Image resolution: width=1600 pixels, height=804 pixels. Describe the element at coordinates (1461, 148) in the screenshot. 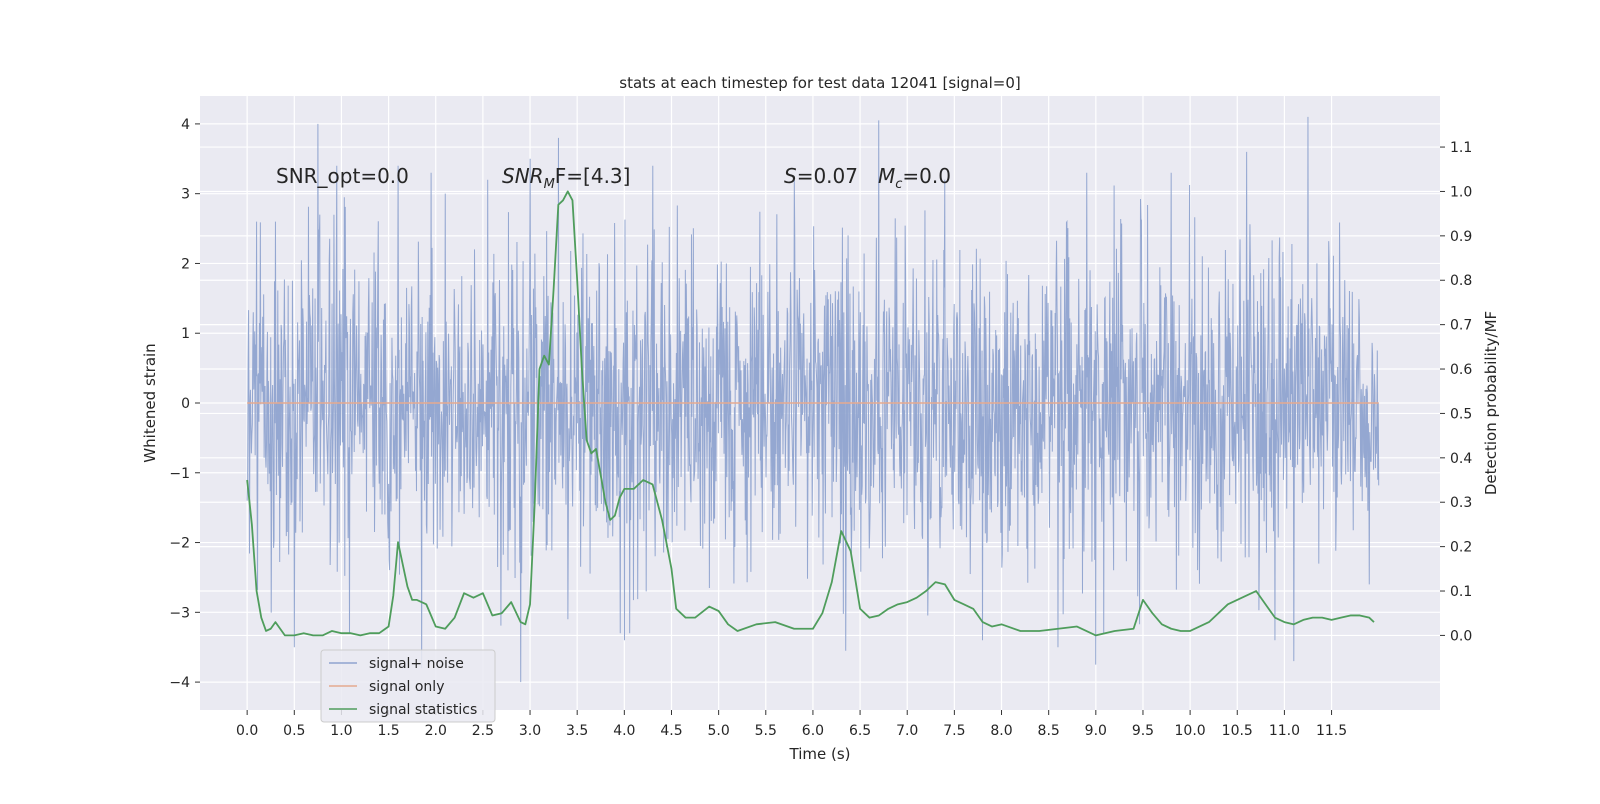

I see `y2-tick-label: 1.1` at that location.